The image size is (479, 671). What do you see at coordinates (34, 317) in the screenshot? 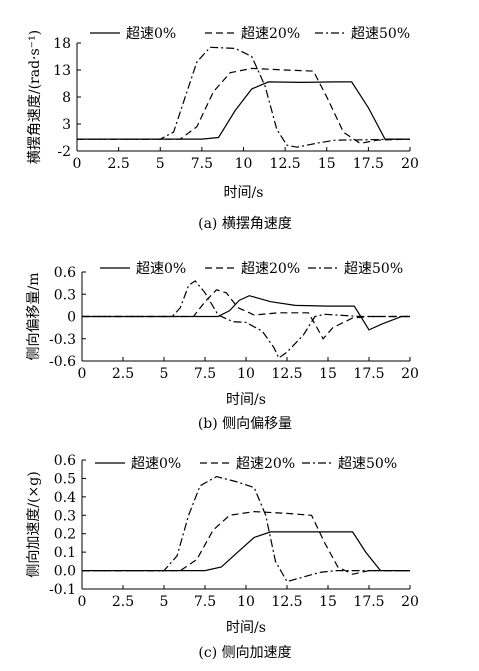
I see `y-axis-label: 侧向偏移量/m` at bounding box center [34, 317].